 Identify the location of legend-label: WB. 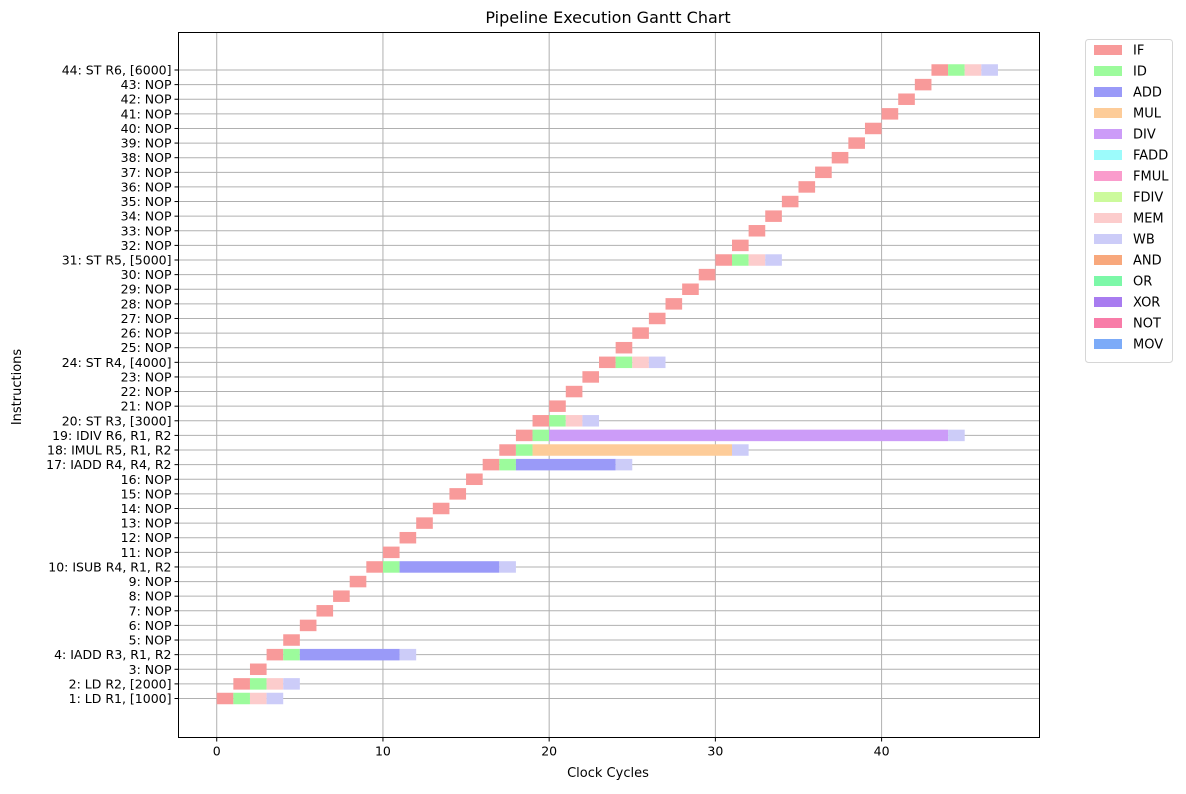
(1144, 240).